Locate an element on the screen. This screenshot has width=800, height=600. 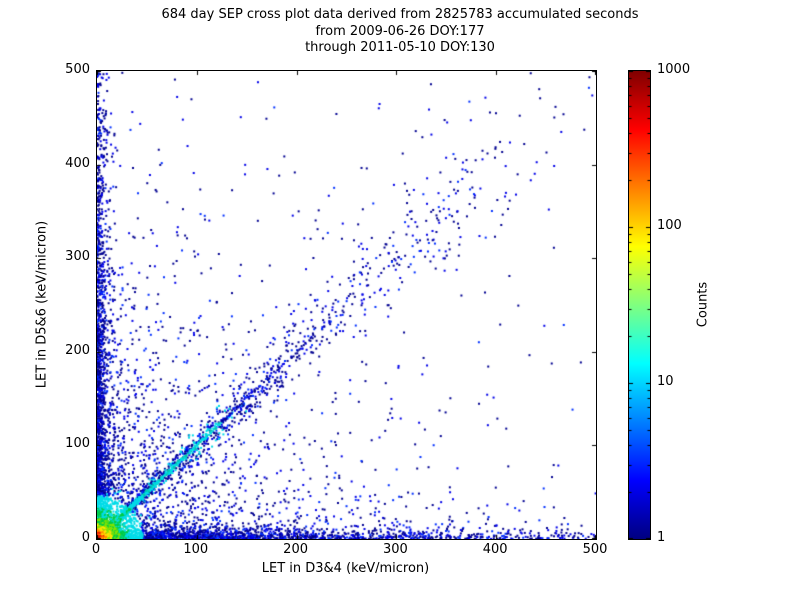
chart-subtitle-through: through 2011-05-10 DOY:130 is located at coordinates (400, 47).